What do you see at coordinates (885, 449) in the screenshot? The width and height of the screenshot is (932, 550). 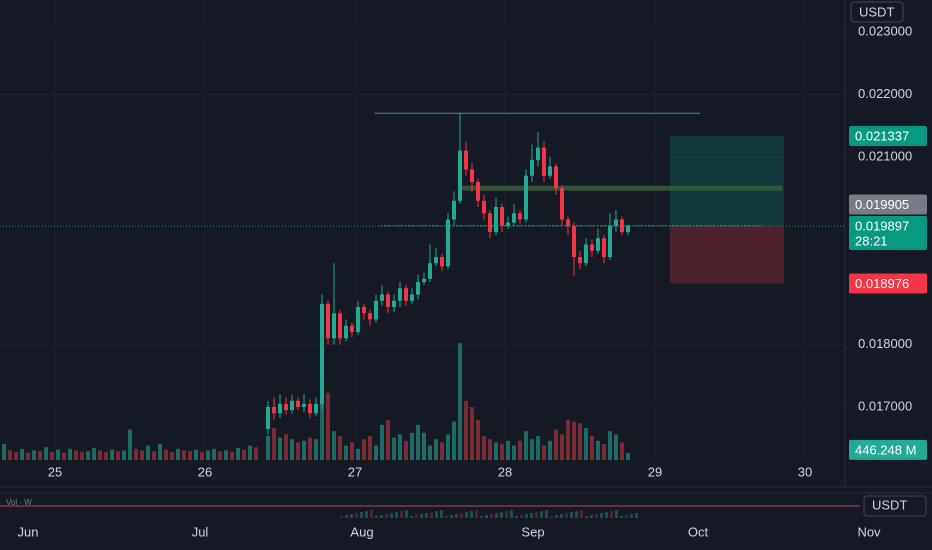 I see `volume-label: 446.248 M` at bounding box center [885, 449].